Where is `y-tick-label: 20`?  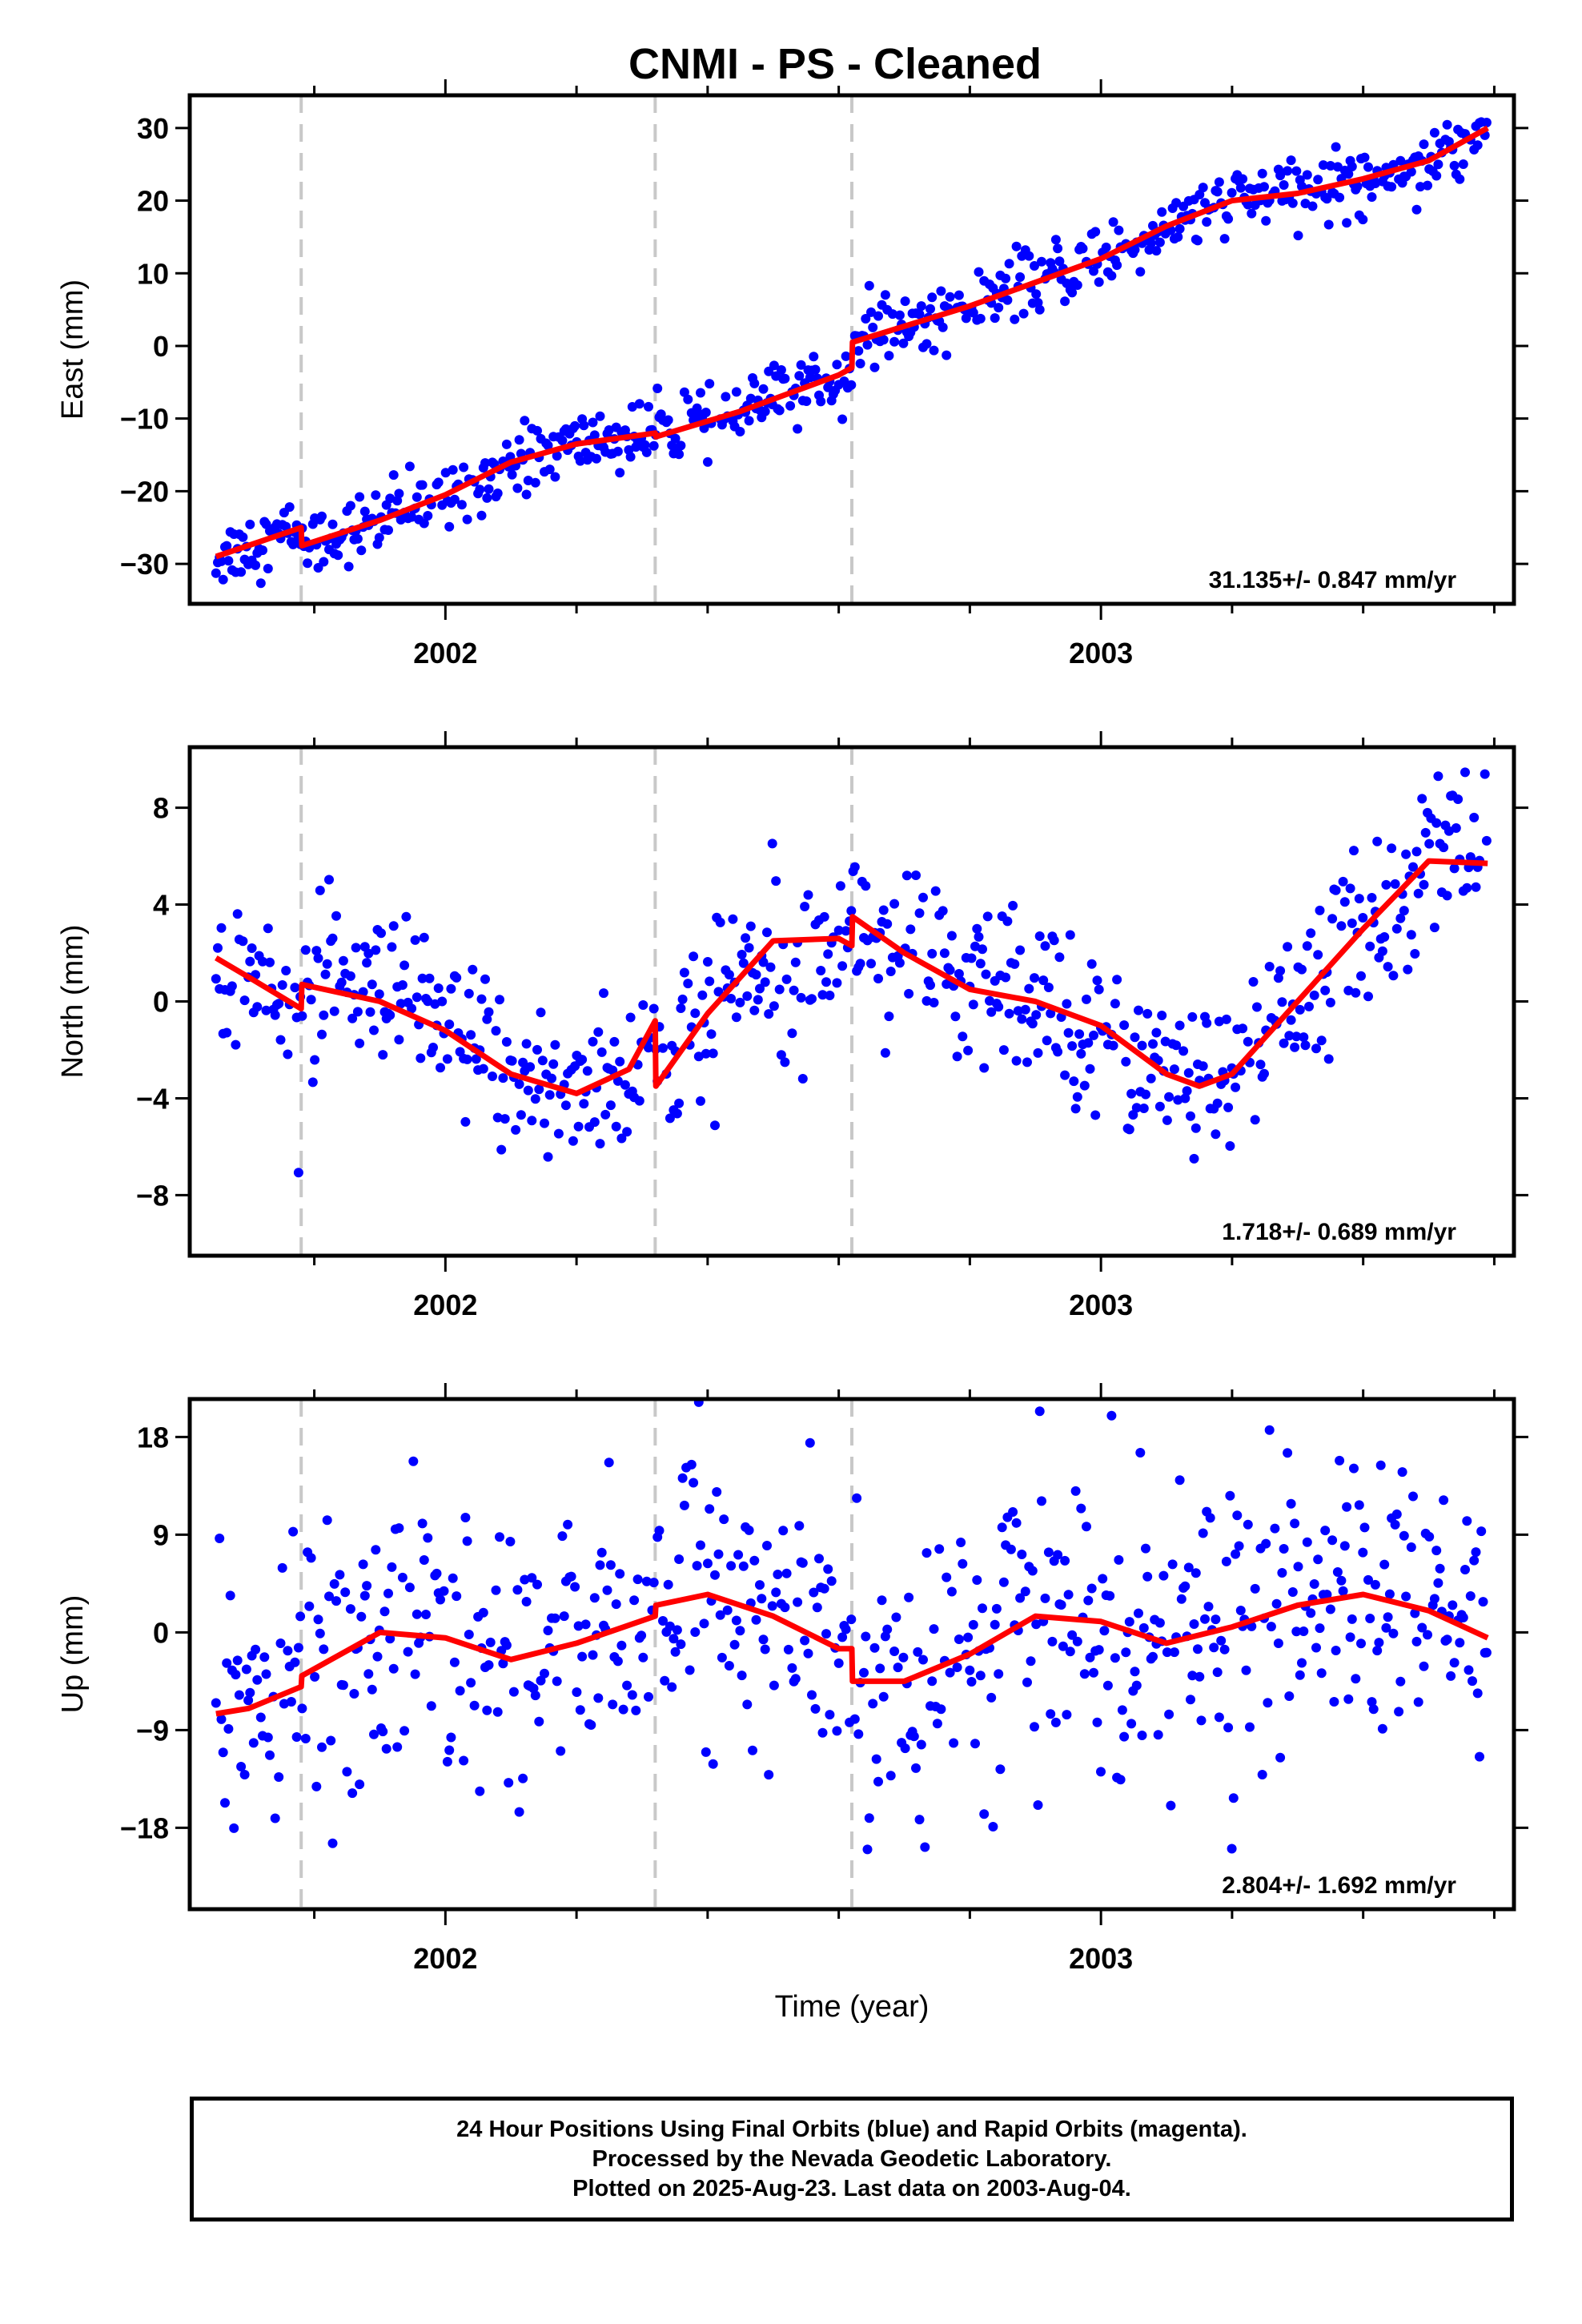 y-tick-label: 20 is located at coordinates (153, 201).